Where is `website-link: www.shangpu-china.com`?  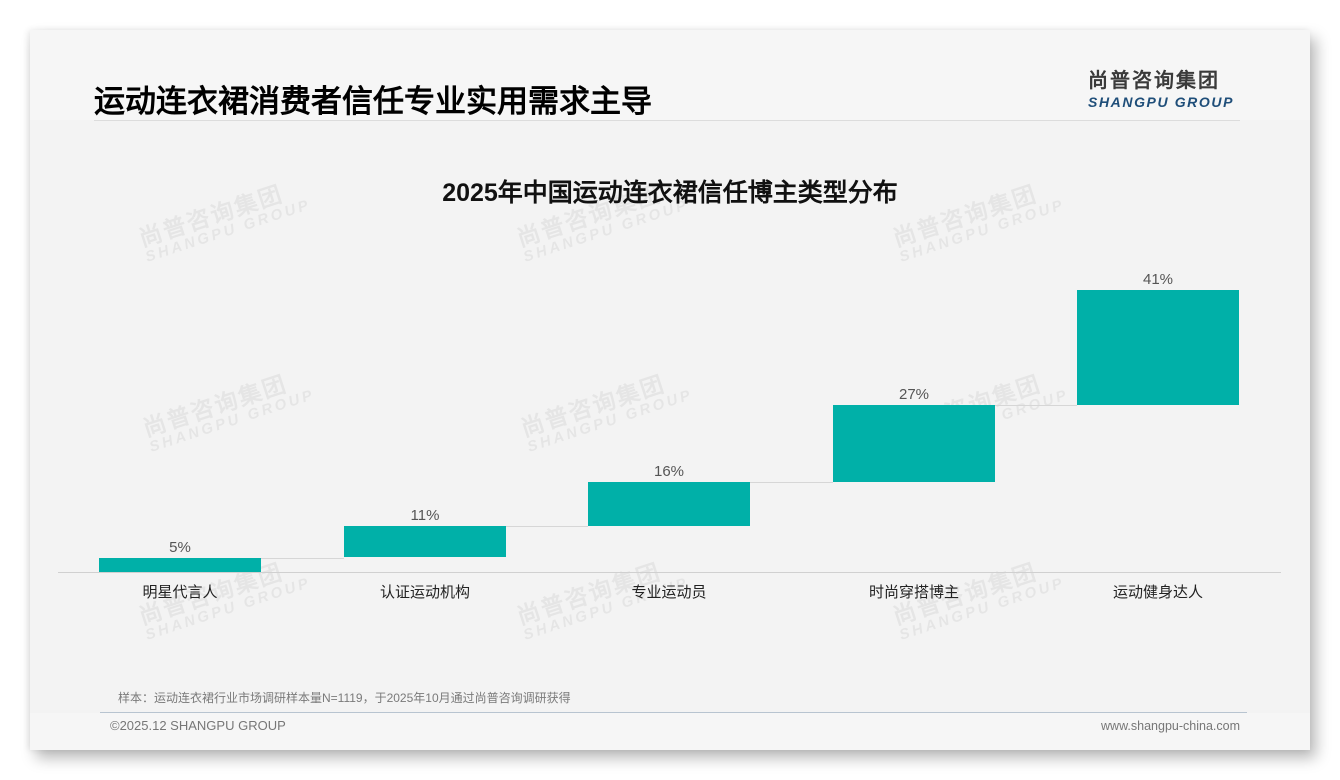 website-link: www.shangpu-china.com is located at coordinates (1170, 726).